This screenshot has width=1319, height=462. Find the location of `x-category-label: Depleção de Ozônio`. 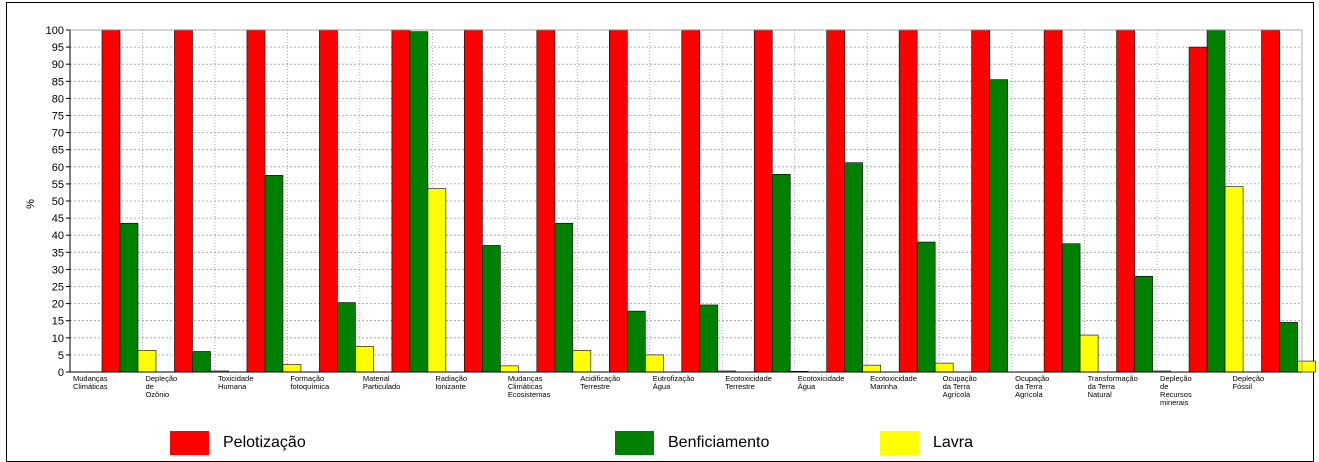

x-category-label: Depleção de Ozônio is located at coordinates (161, 386).